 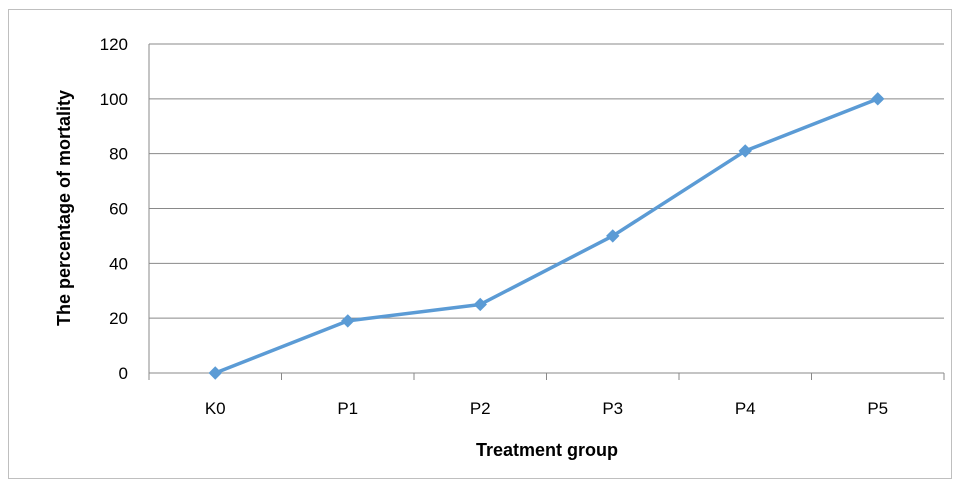 What do you see at coordinates (612, 408) in the screenshot?
I see `x-tick-label: P3` at bounding box center [612, 408].